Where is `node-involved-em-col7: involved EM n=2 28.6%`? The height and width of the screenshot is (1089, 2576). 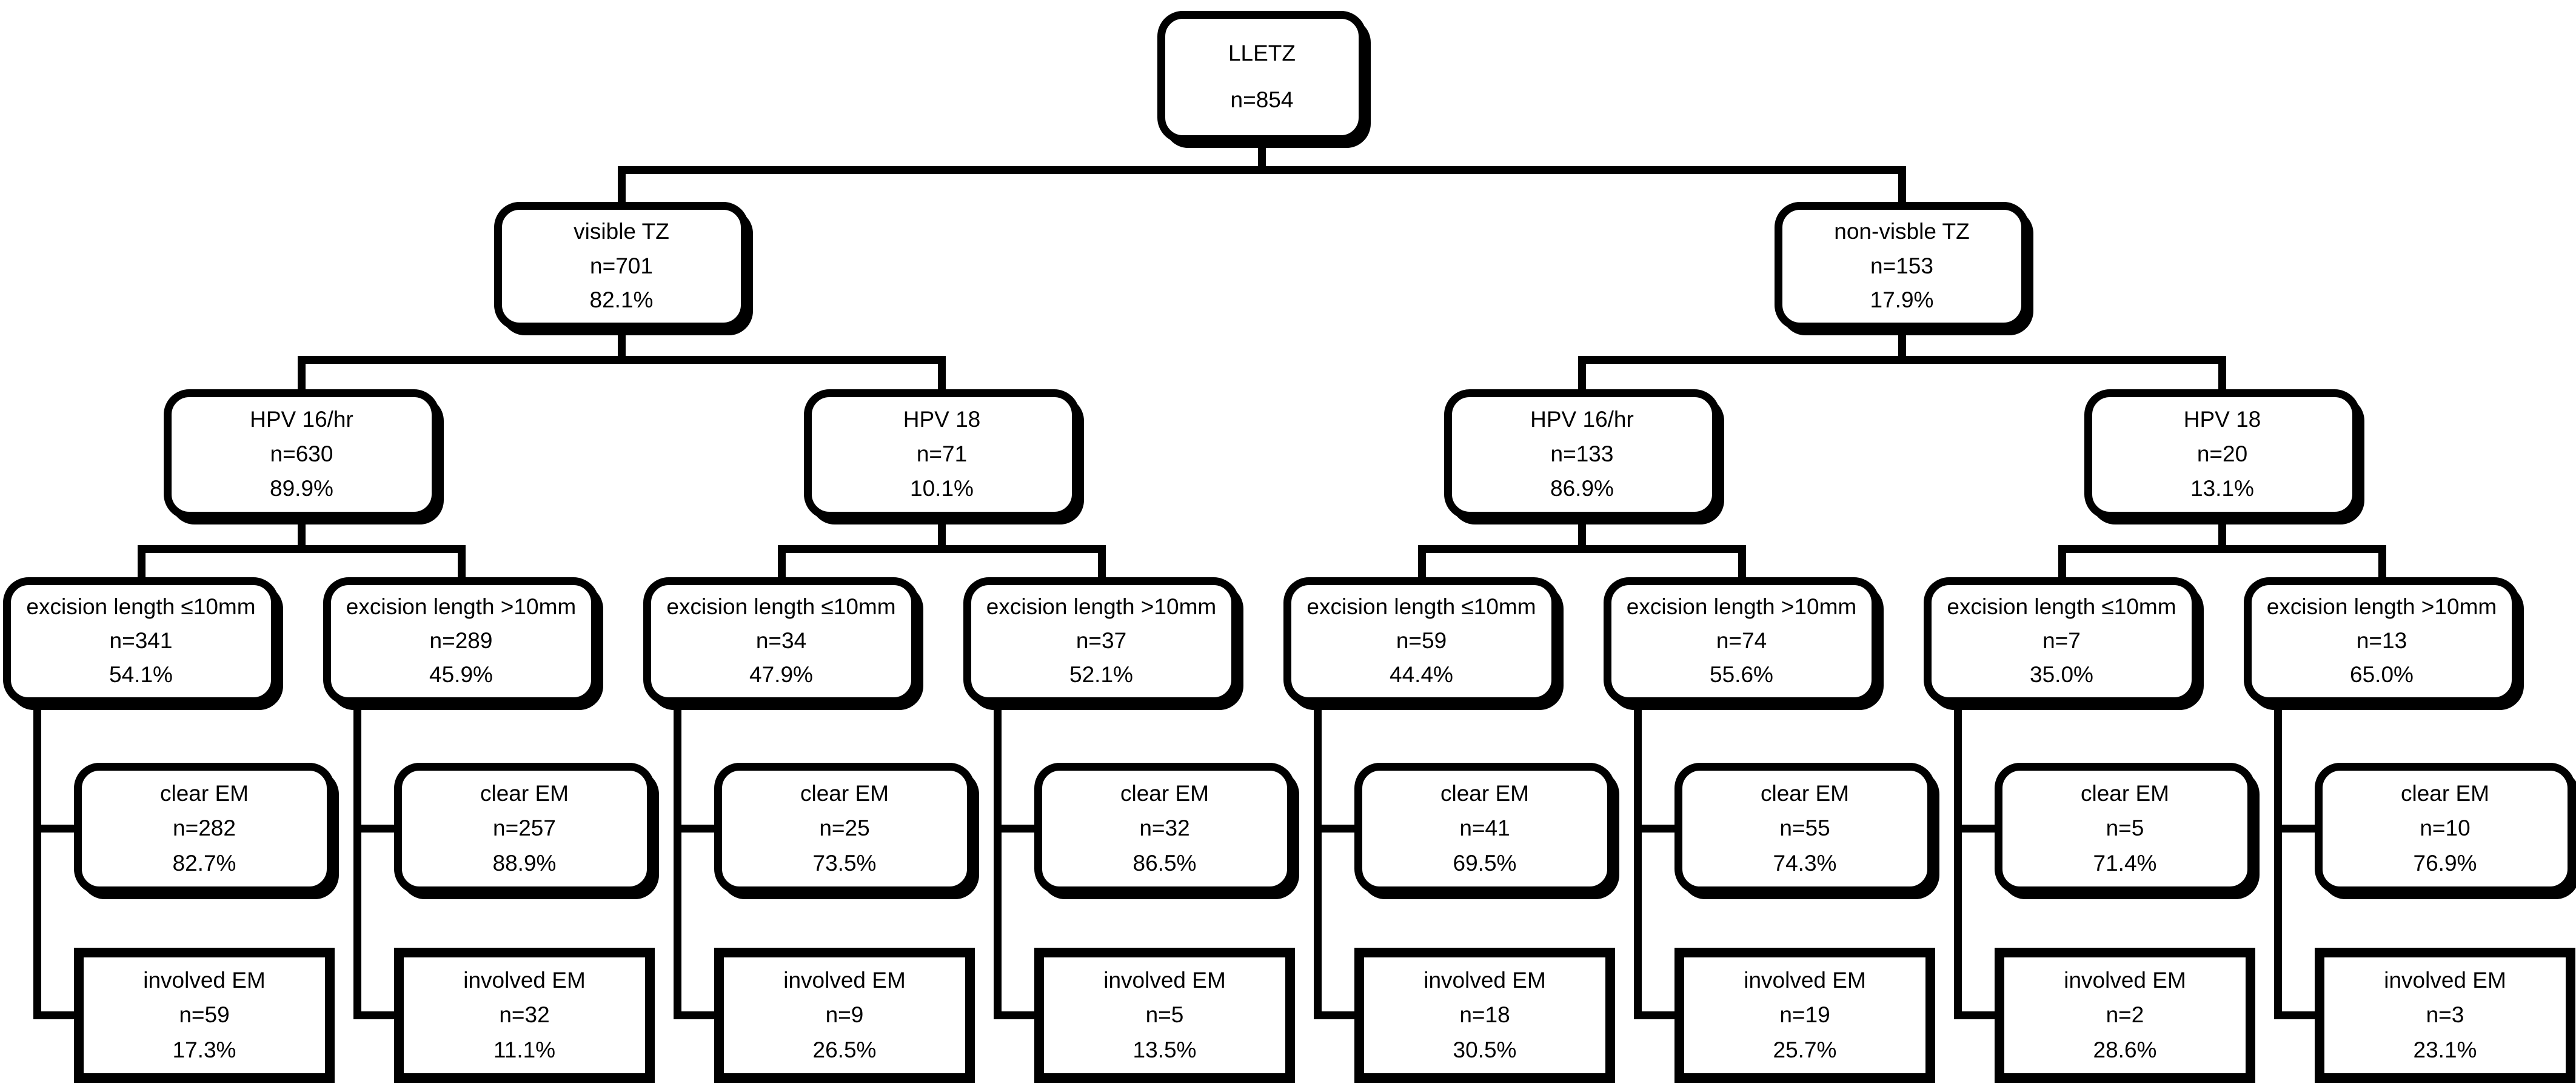 node-involved-em-col7: involved EM n=2 28.6% is located at coordinates (2125, 1015).